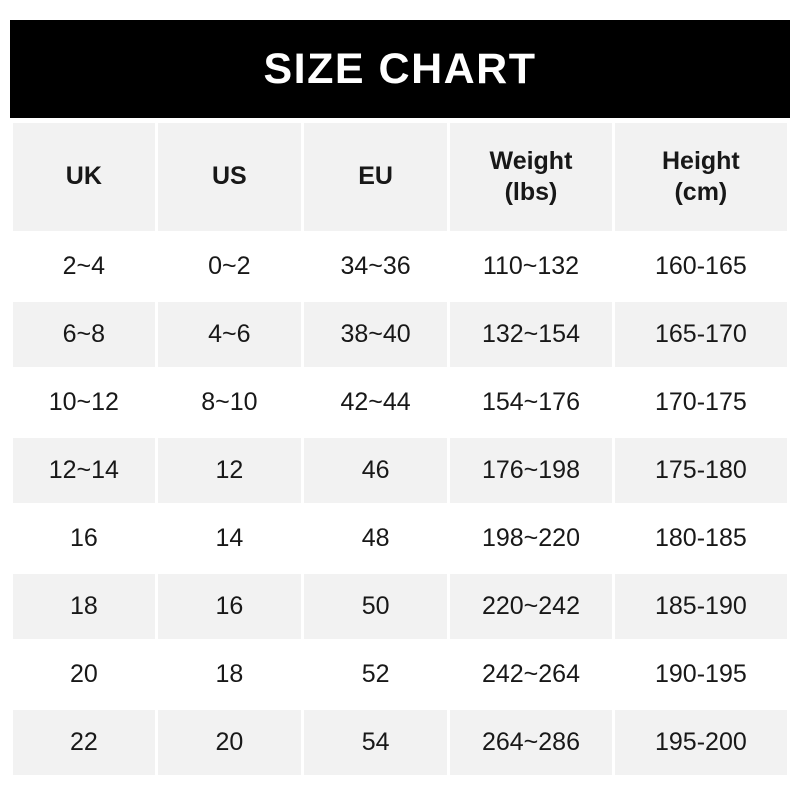 Image resolution: width=800 pixels, height=800 pixels. I want to click on table-row: 16 14 48 198~220 180-185, so click(400, 538).